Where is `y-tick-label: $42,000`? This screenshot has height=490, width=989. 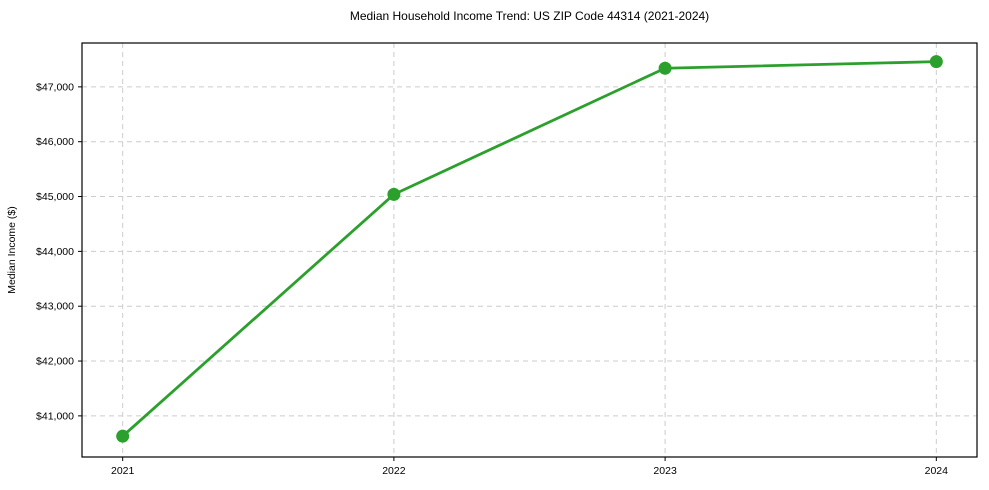
y-tick-label: $42,000 is located at coordinates (55, 362).